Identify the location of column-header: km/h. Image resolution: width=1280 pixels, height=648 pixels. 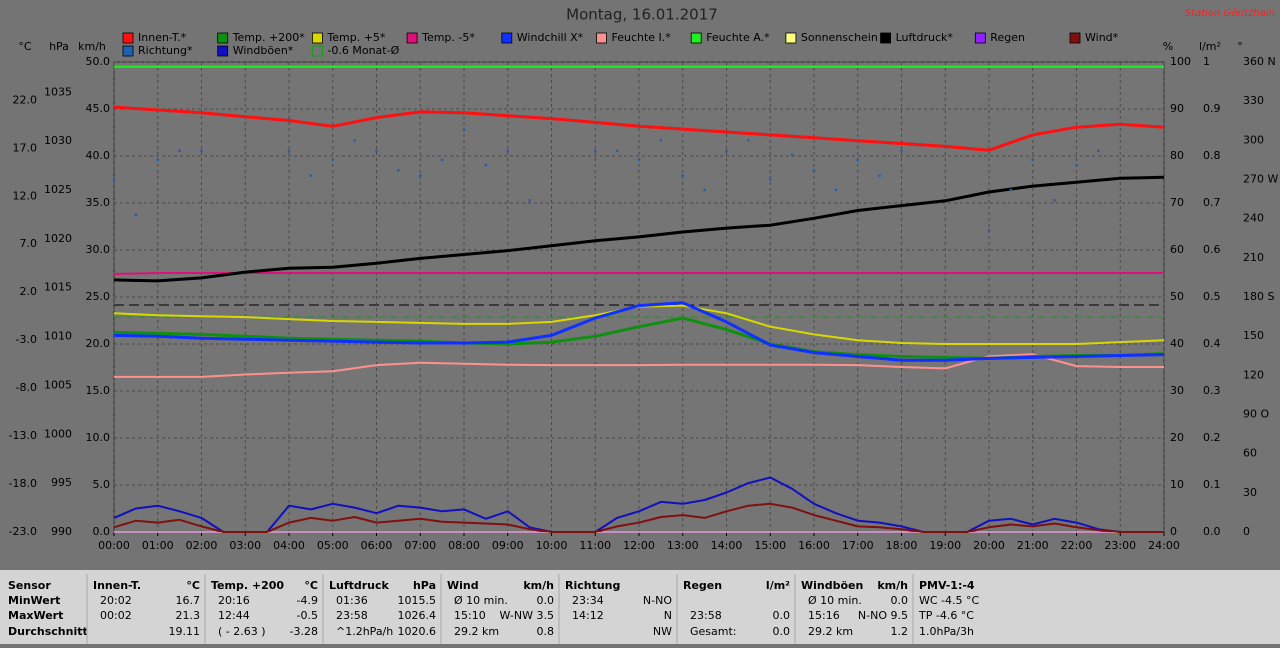
(892, 585).